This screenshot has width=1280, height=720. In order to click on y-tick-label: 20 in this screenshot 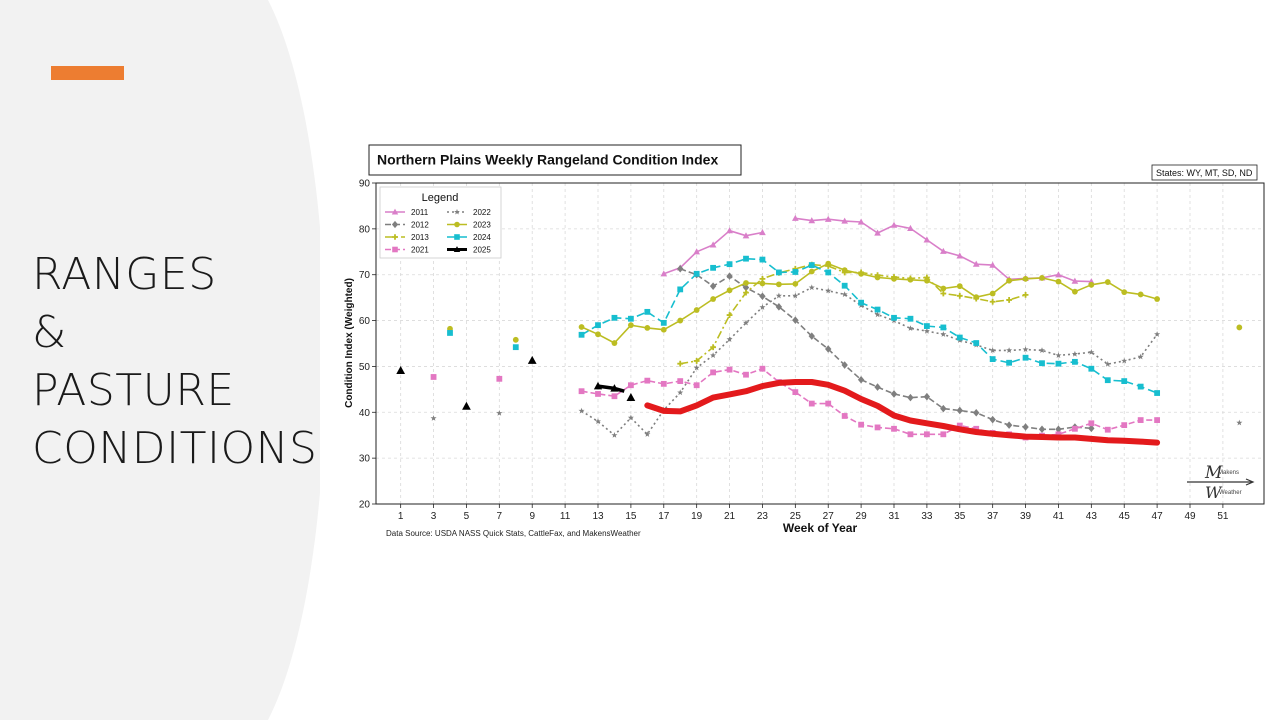, I will do `click(365, 505)`.